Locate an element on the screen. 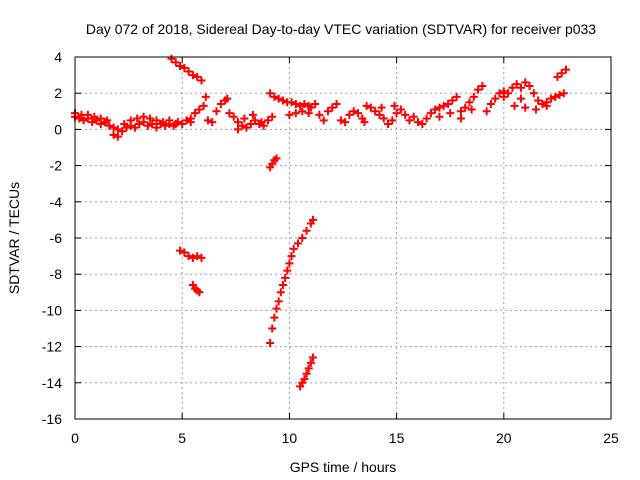  x-tick-labels: 0 5 10 15 20 25 is located at coordinates (345, 438).